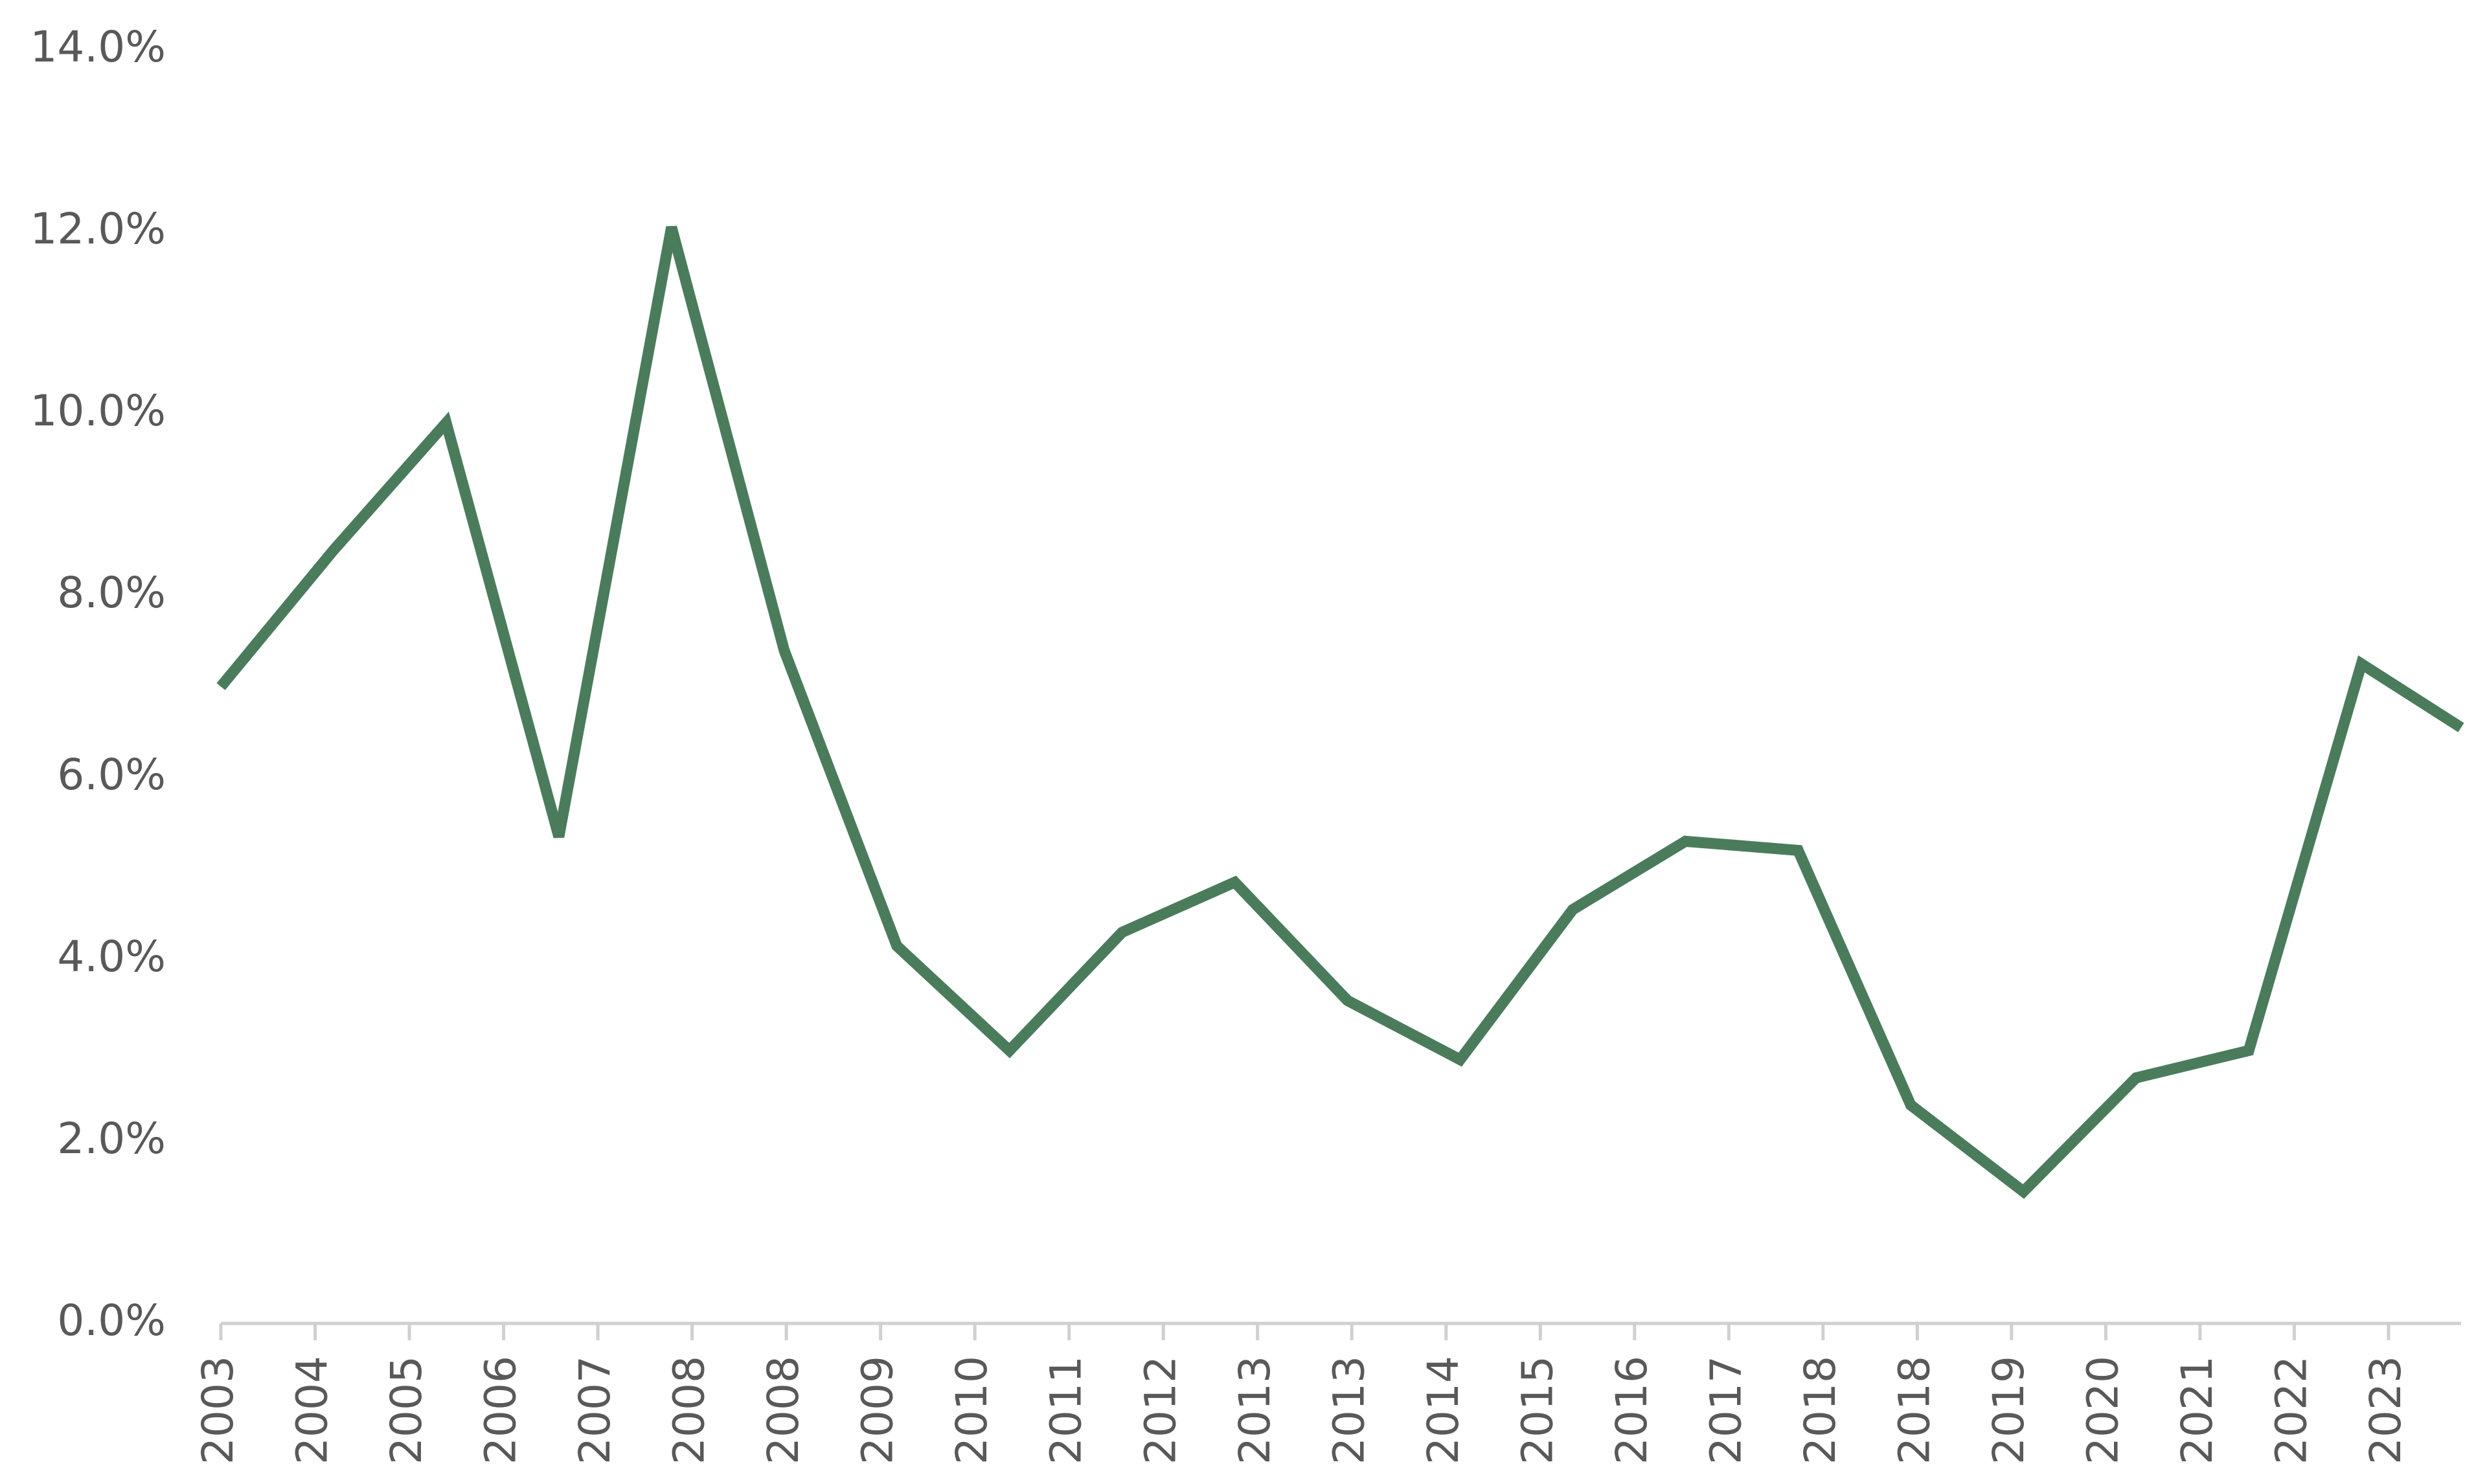  I want to click on x-tick-label: 2015, so click(1537, 1410).